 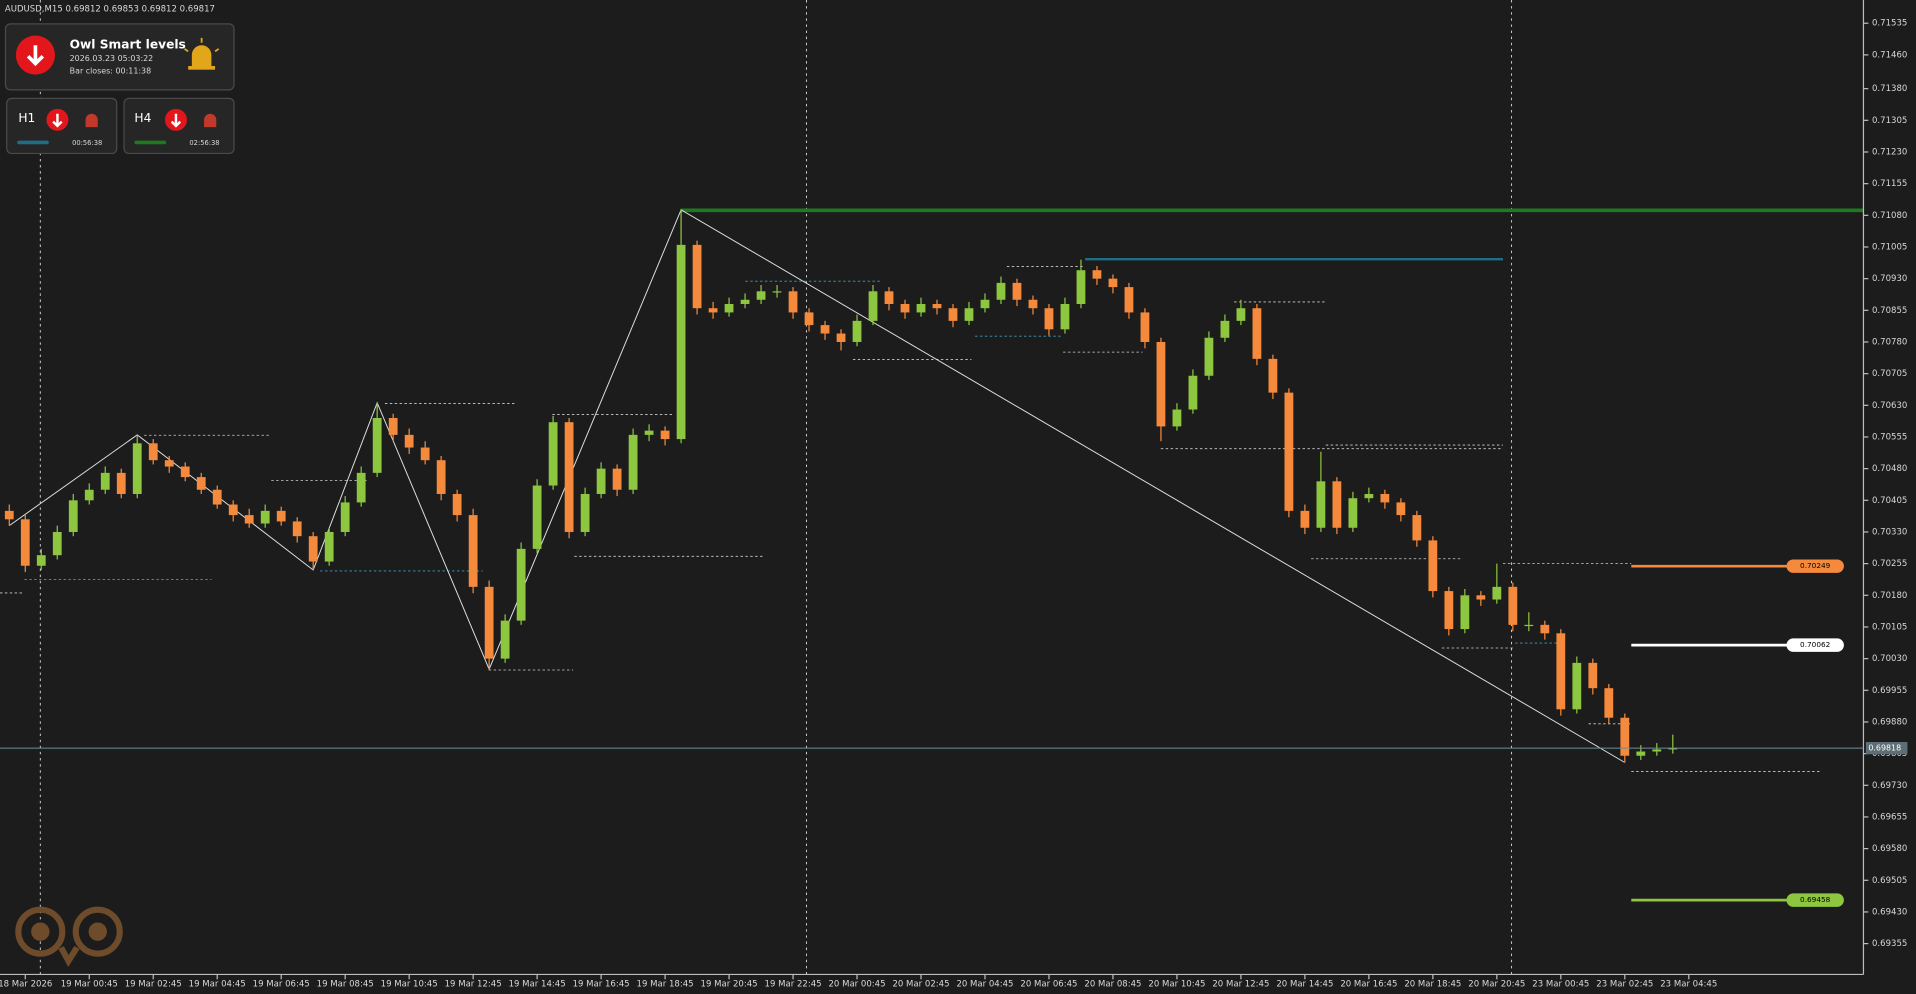 I want to click on ohlc-high: 0.69853, so click(x=121, y=9).